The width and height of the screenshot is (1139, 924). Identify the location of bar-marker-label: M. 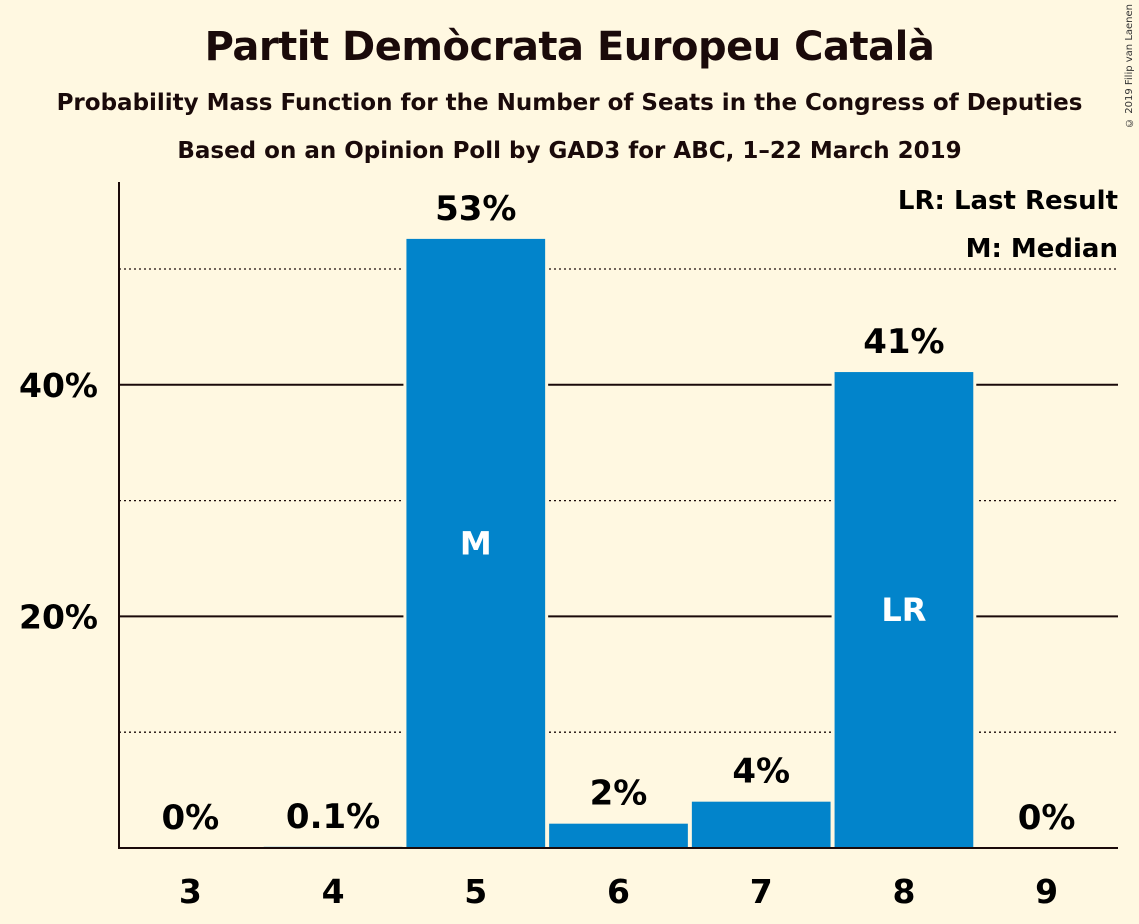
(476, 543).